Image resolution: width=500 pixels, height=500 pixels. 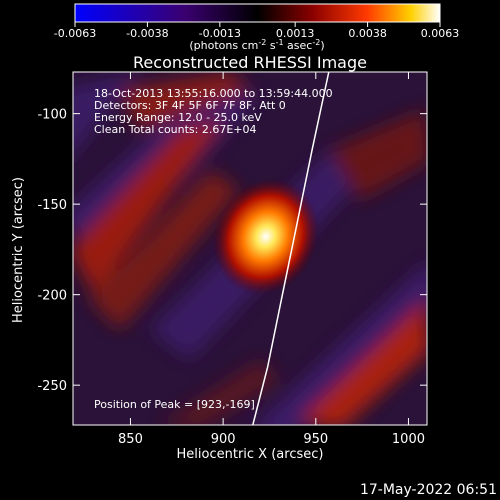 What do you see at coordinates (190, 105) in the screenshot?
I see `info-line: Detectors: 3F 4F 5F 6F 7F 8F, Att 0` at bounding box center [190, 105].